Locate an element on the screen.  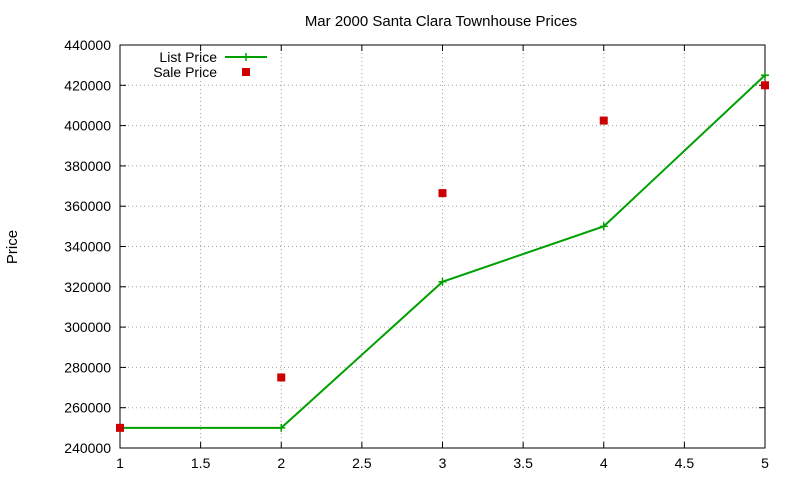
y-tick-label: 240000 is located at coordinates (87, 448).